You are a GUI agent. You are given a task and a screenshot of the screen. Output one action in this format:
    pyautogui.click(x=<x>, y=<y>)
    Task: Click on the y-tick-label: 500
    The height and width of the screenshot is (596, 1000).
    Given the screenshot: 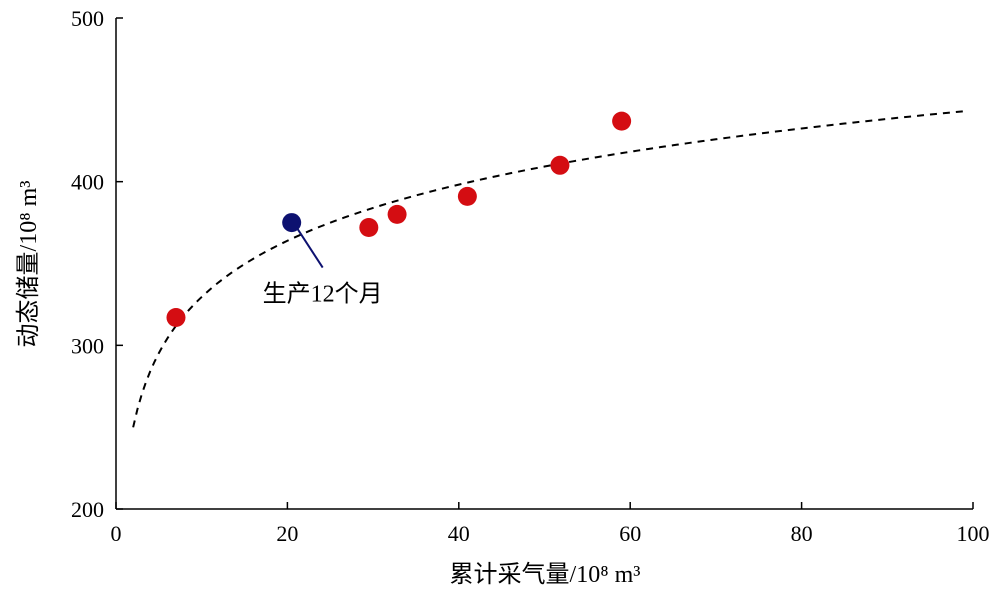 What is the action you would take?
    pyautogui.click(x=87, y=18)
    